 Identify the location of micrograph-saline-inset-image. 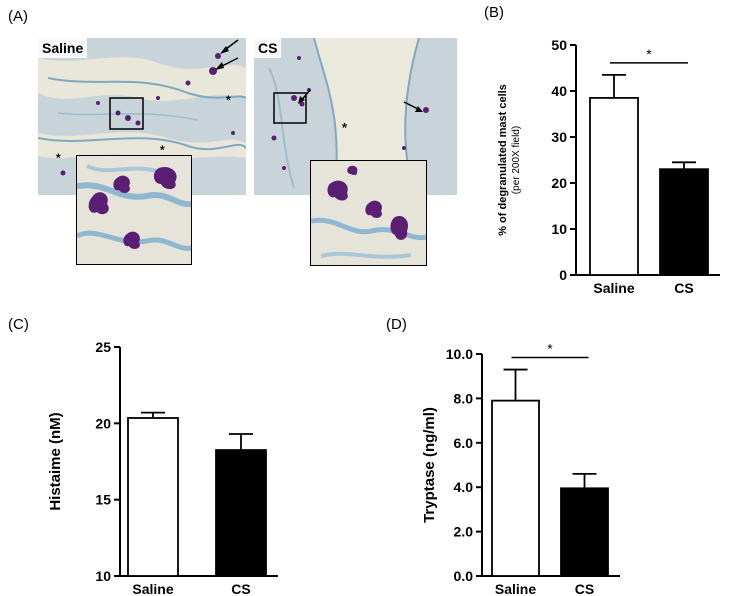
(134, 210).